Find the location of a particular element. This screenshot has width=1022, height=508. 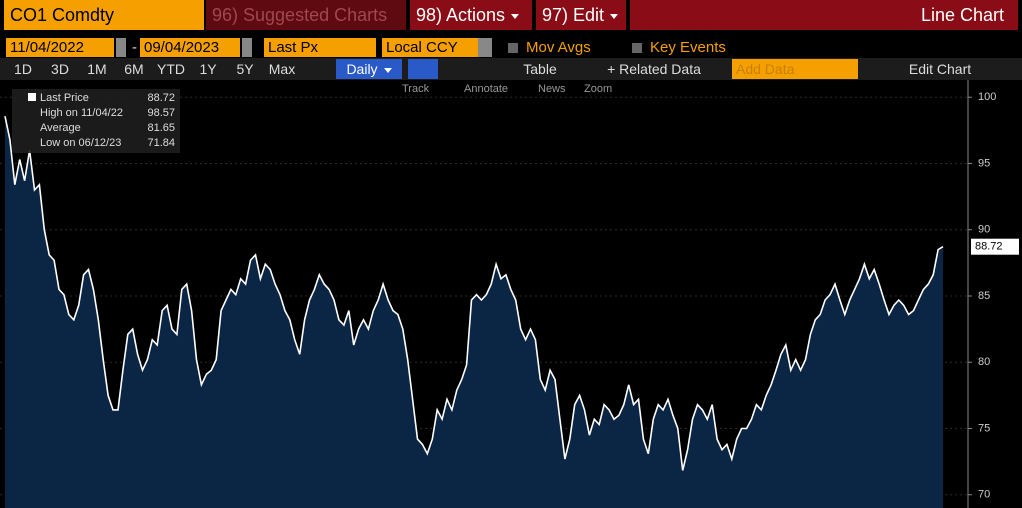

table-button: Table is located at coordinates (540, 69).